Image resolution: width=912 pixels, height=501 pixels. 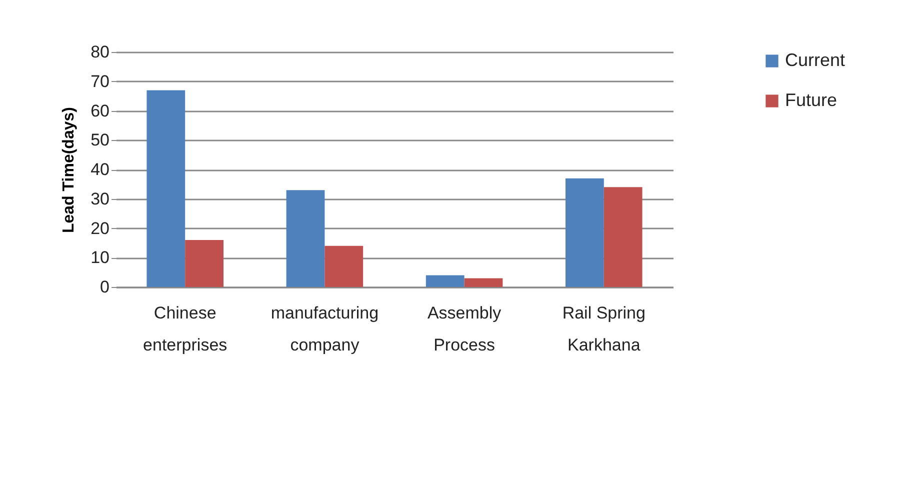 I want to click on x-tick-label: manufacturing company, so click(x=324, y=329).